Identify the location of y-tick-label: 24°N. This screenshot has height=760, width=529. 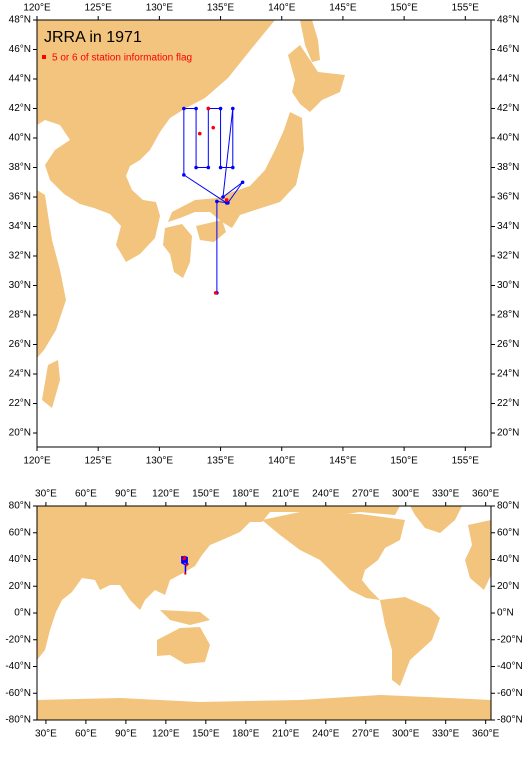
(20, 374).